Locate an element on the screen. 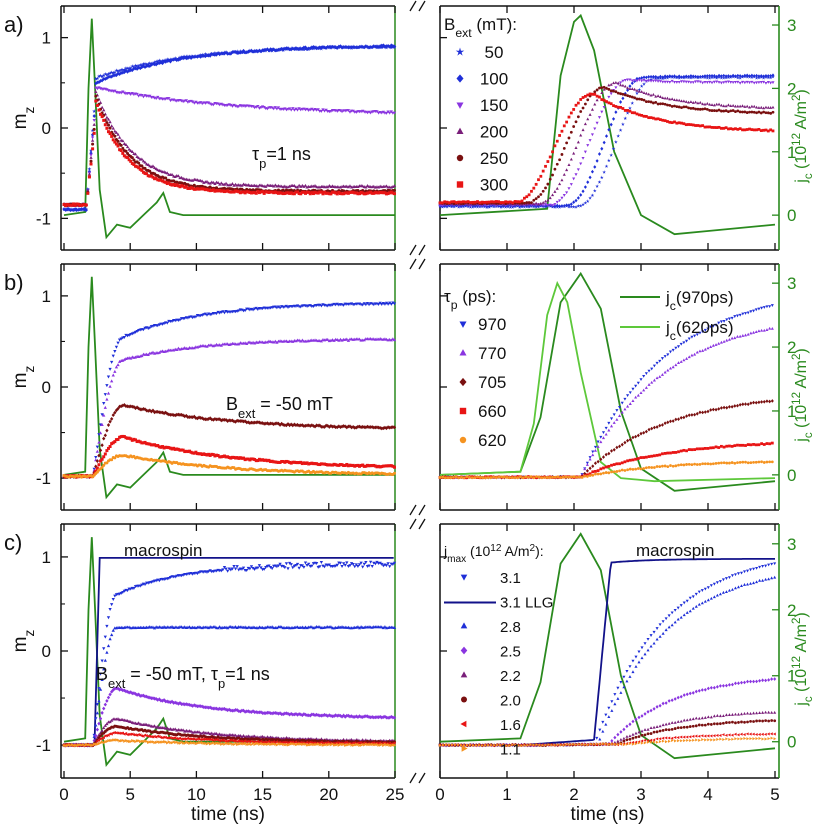 The height and width of the screenshot is (830, 830). x-tick-label: 20 is located at coordinates (328, 794).